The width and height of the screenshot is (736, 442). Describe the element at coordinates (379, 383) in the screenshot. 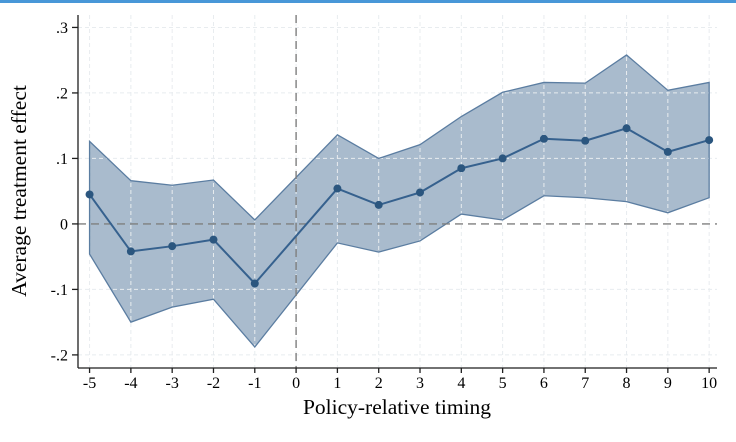

I see `x-tick-label: 2` at that location.